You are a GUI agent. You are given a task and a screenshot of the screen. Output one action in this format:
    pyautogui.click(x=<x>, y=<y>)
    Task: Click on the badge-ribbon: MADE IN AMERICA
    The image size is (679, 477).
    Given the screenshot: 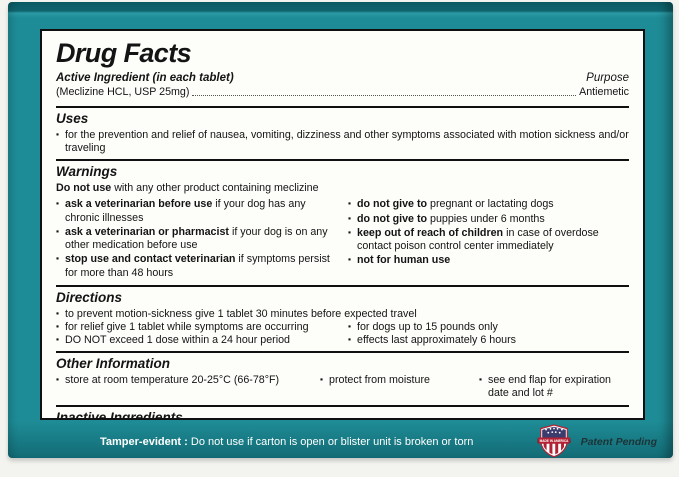 What is the action you would take?
    pyautogui.click(x=553, y=440)
    